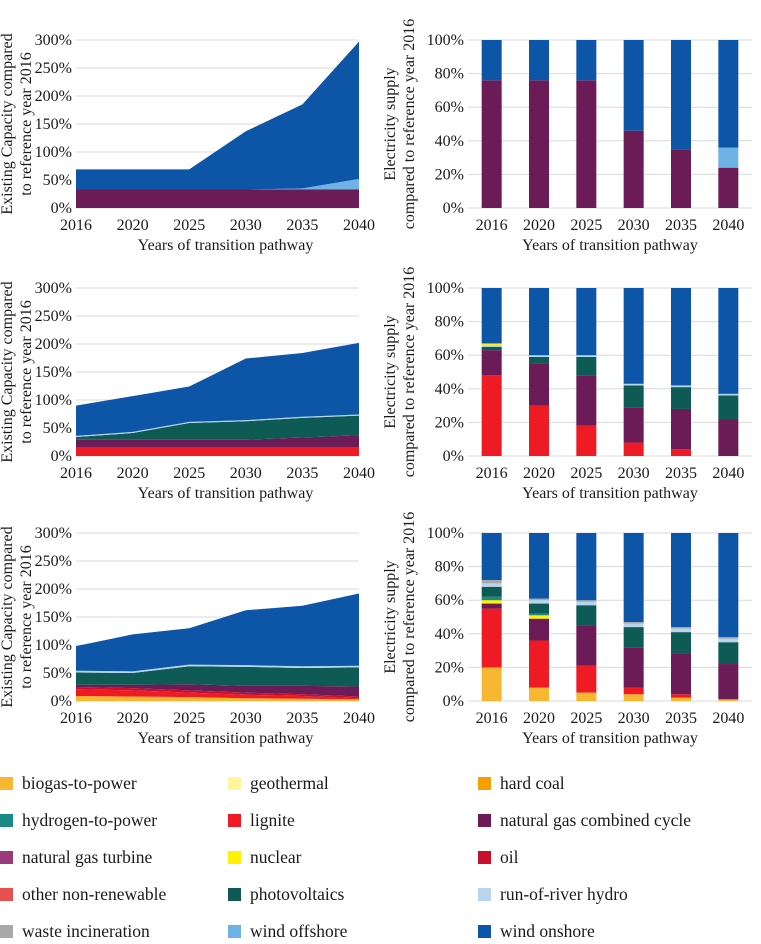 The width and height of the screenshot is (761, 944). Describe the element at coordinates (409, 124) in the screenshot. I see `y-axis-title-line-2: compared to reference year 2016` at that location.